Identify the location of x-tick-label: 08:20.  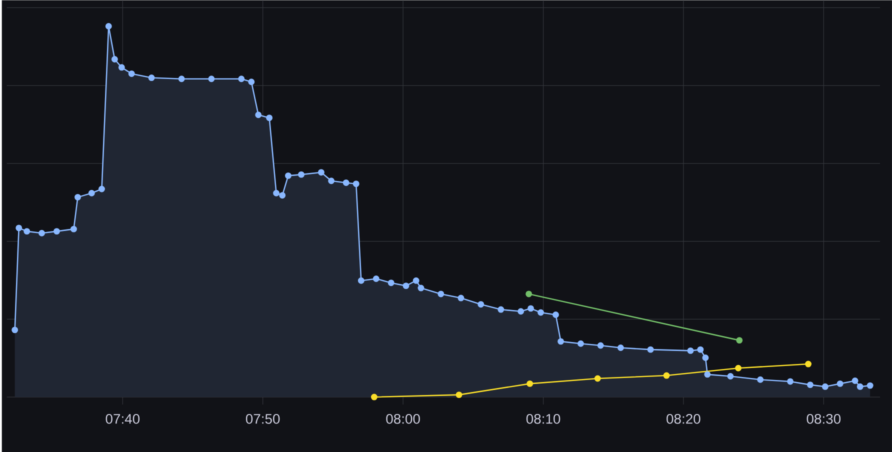
(683, 419).